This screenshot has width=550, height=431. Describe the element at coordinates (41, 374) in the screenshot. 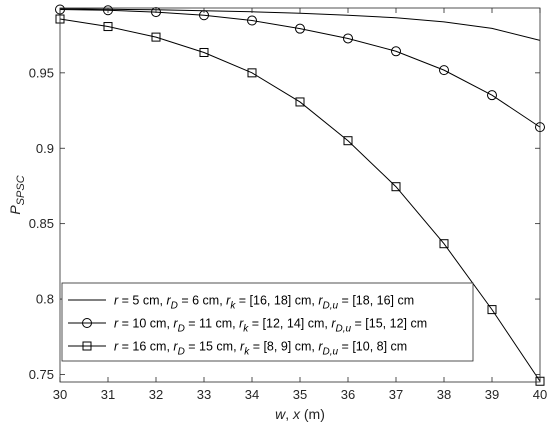

I see `y-tick-label: 0.75` at that location.